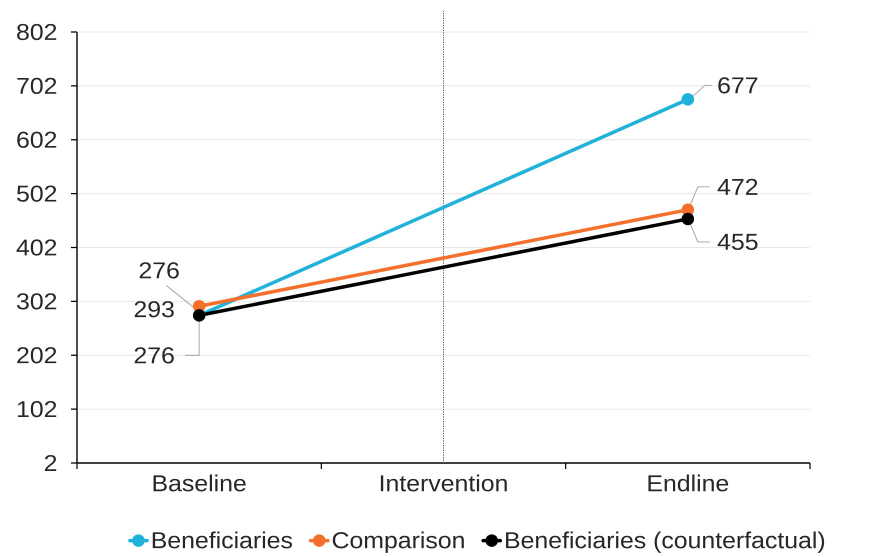 The height and width of the screenshot is (557, 870). What do you see at coordinates (398, 542) in the screenshot?
I see `legend-label: Comparison` at bounding box center [398, 542].